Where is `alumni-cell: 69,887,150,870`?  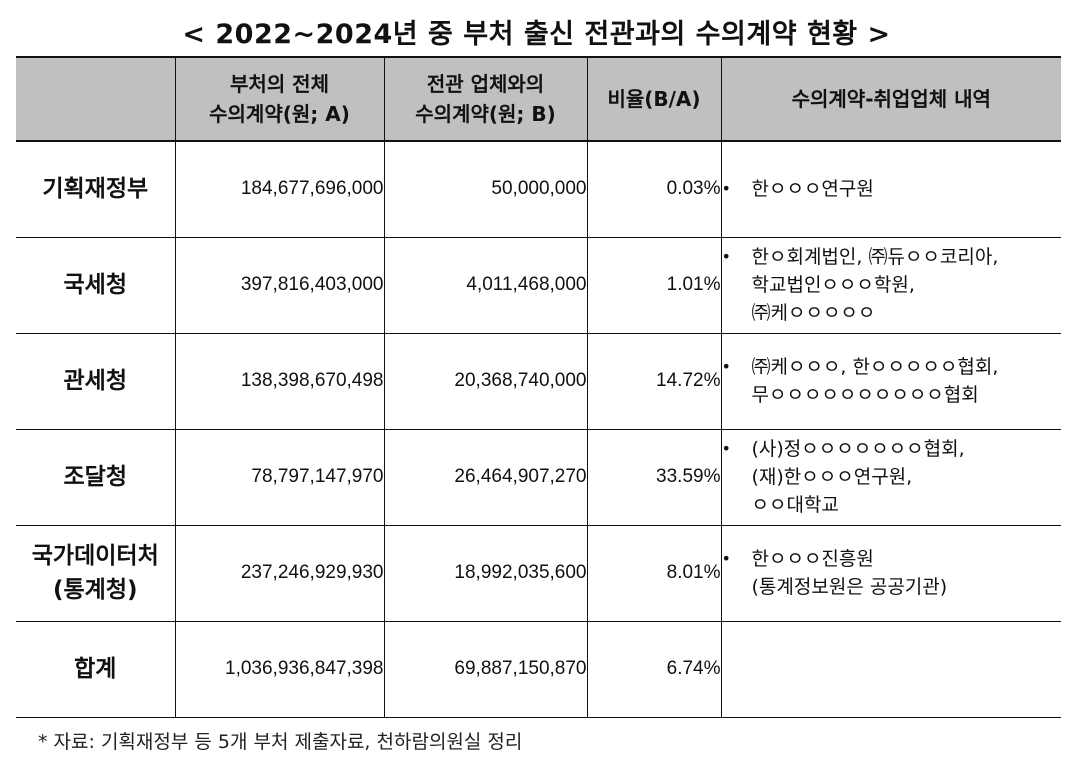 alumni-cell: 69,887,150,870 is located at coordinates (485, 669).